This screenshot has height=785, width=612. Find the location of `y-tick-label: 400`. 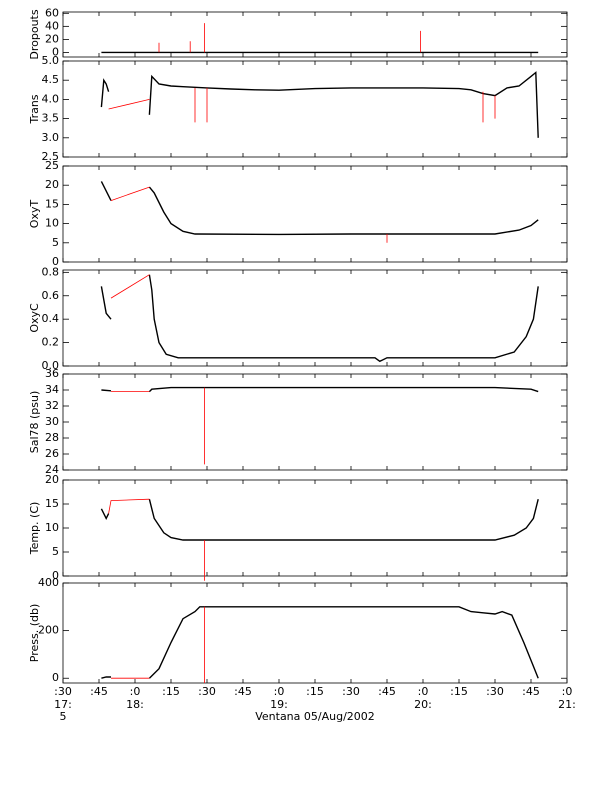

y-tick-label: 400 is located at coordinates (48, 582).